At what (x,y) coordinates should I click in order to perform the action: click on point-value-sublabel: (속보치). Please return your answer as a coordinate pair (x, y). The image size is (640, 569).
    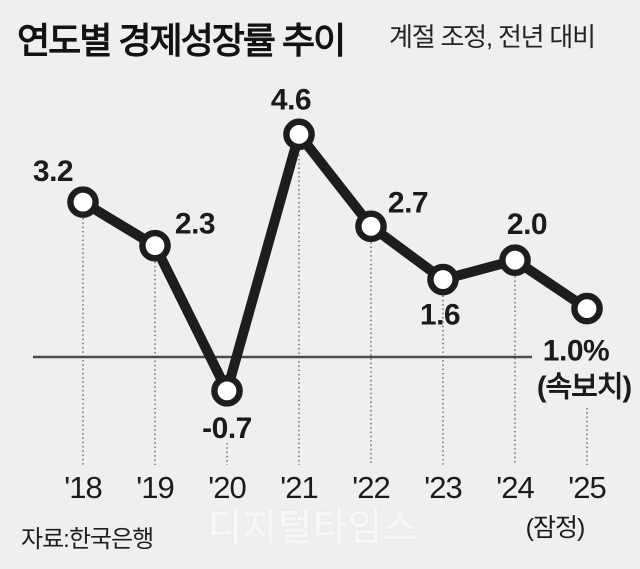
    Looking at the image, I should click on (584, 387).